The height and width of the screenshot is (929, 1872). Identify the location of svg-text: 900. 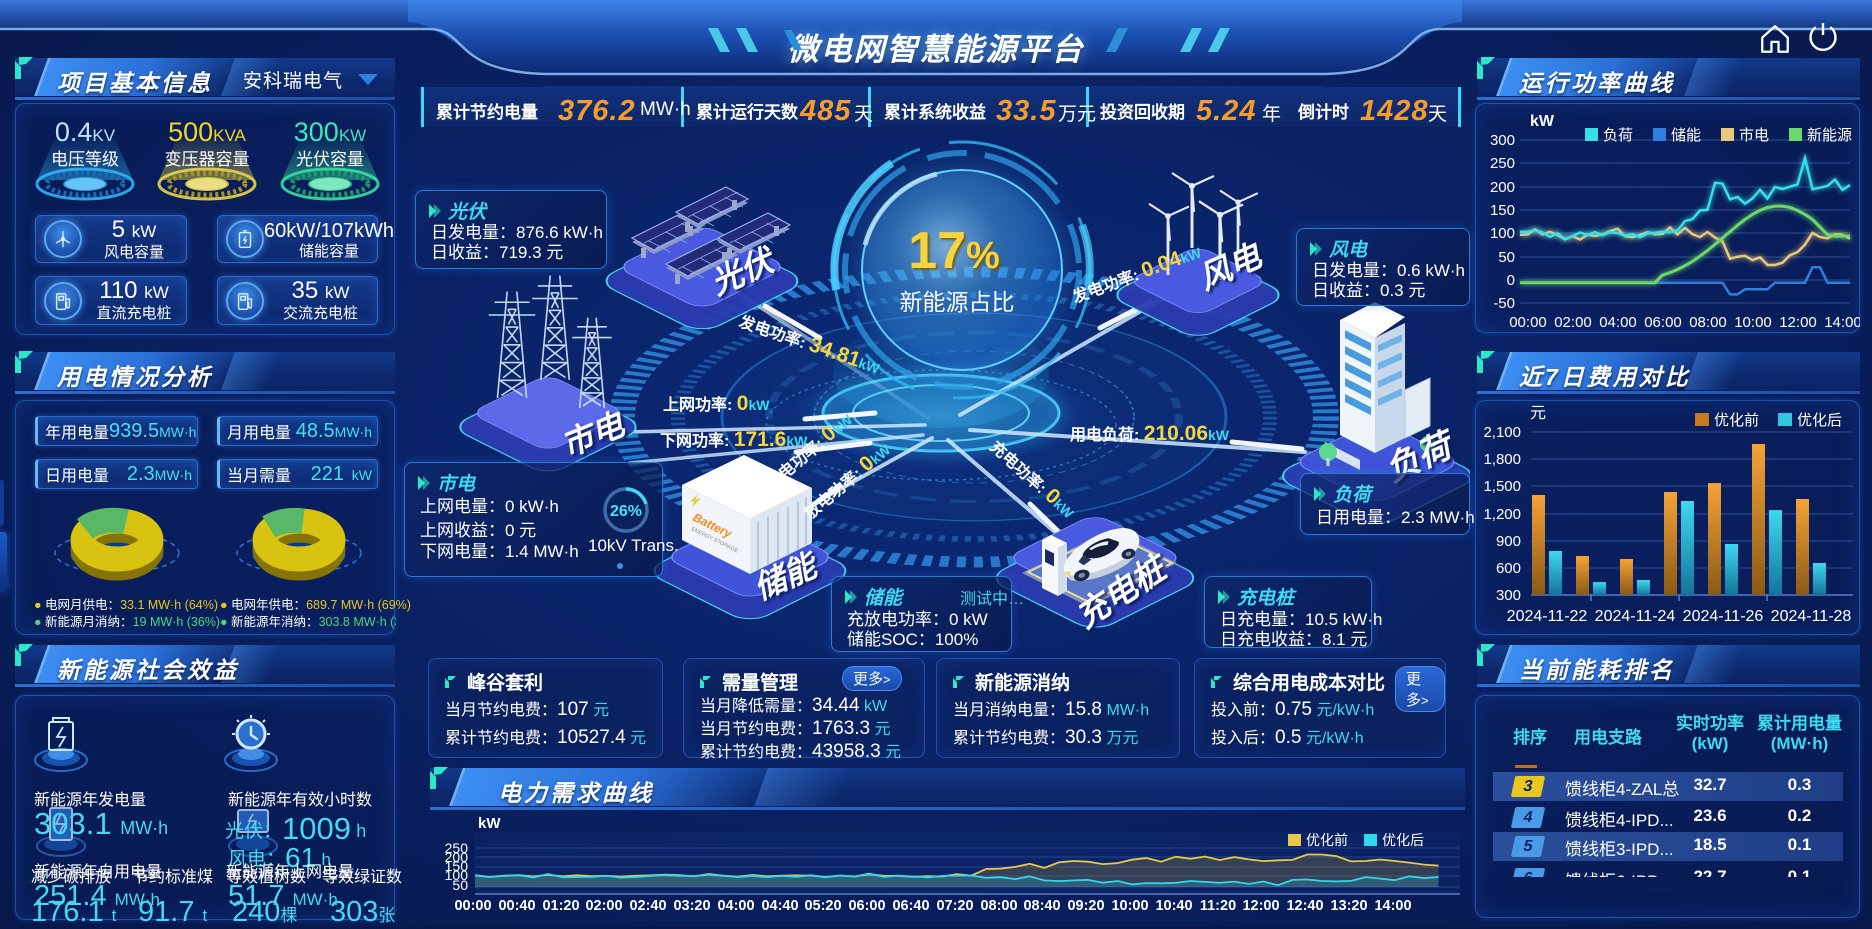
(1508, 541).